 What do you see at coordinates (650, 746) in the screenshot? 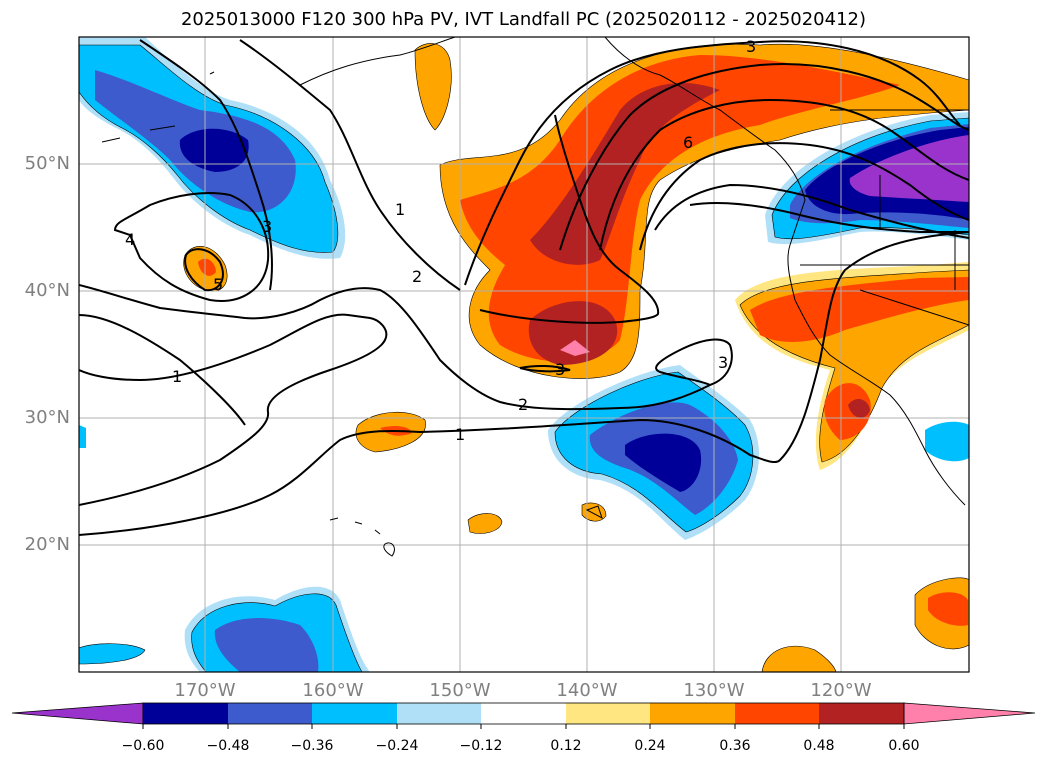
I see `colorbar-tick-label: 0.24` at bounding box center [650, 746].